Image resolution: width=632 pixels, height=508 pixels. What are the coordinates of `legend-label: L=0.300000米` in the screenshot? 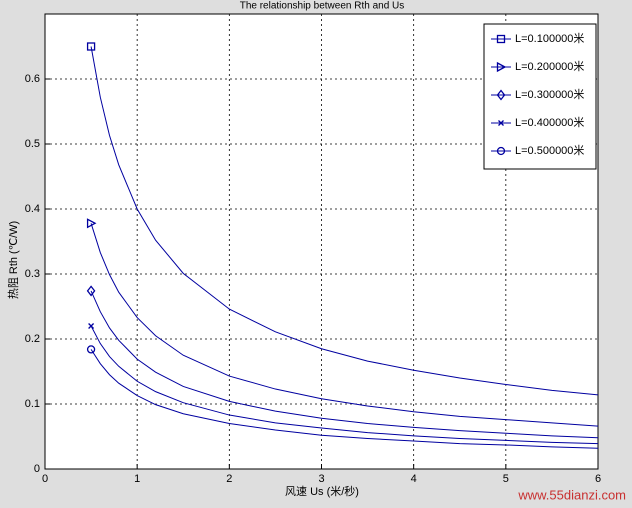 It's located at (549, 94).